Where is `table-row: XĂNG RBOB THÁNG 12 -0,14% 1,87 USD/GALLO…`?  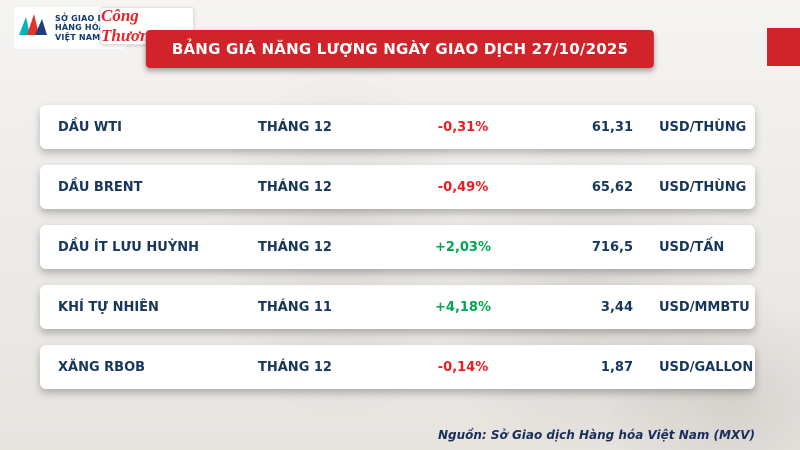 table-row: XĂNG RBOB THÁNG 12 -0,14% 1,87 USD/GALLO… is located at coordinates (397, 367).